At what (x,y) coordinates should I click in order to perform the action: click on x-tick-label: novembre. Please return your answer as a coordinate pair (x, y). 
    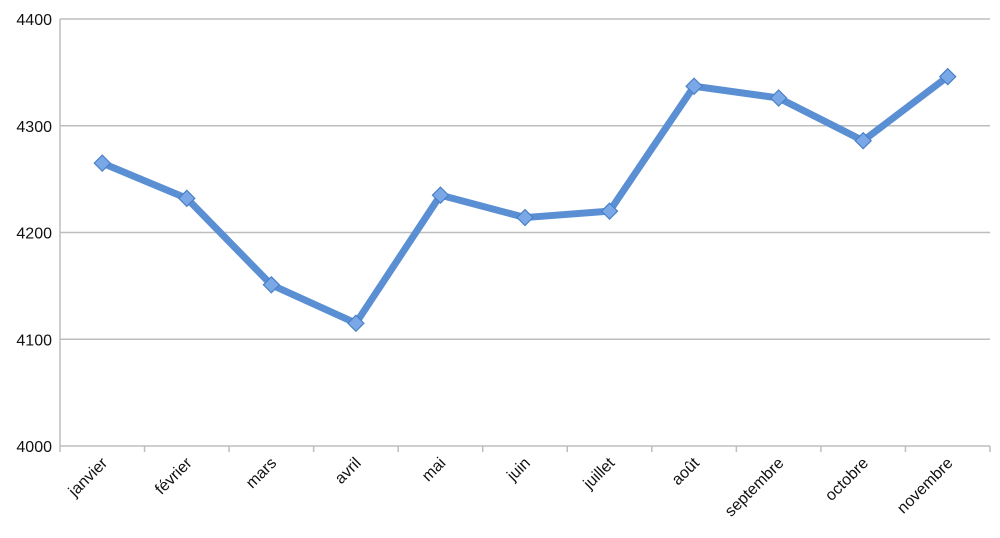
    Looking at the image, I should click on (925, 486).